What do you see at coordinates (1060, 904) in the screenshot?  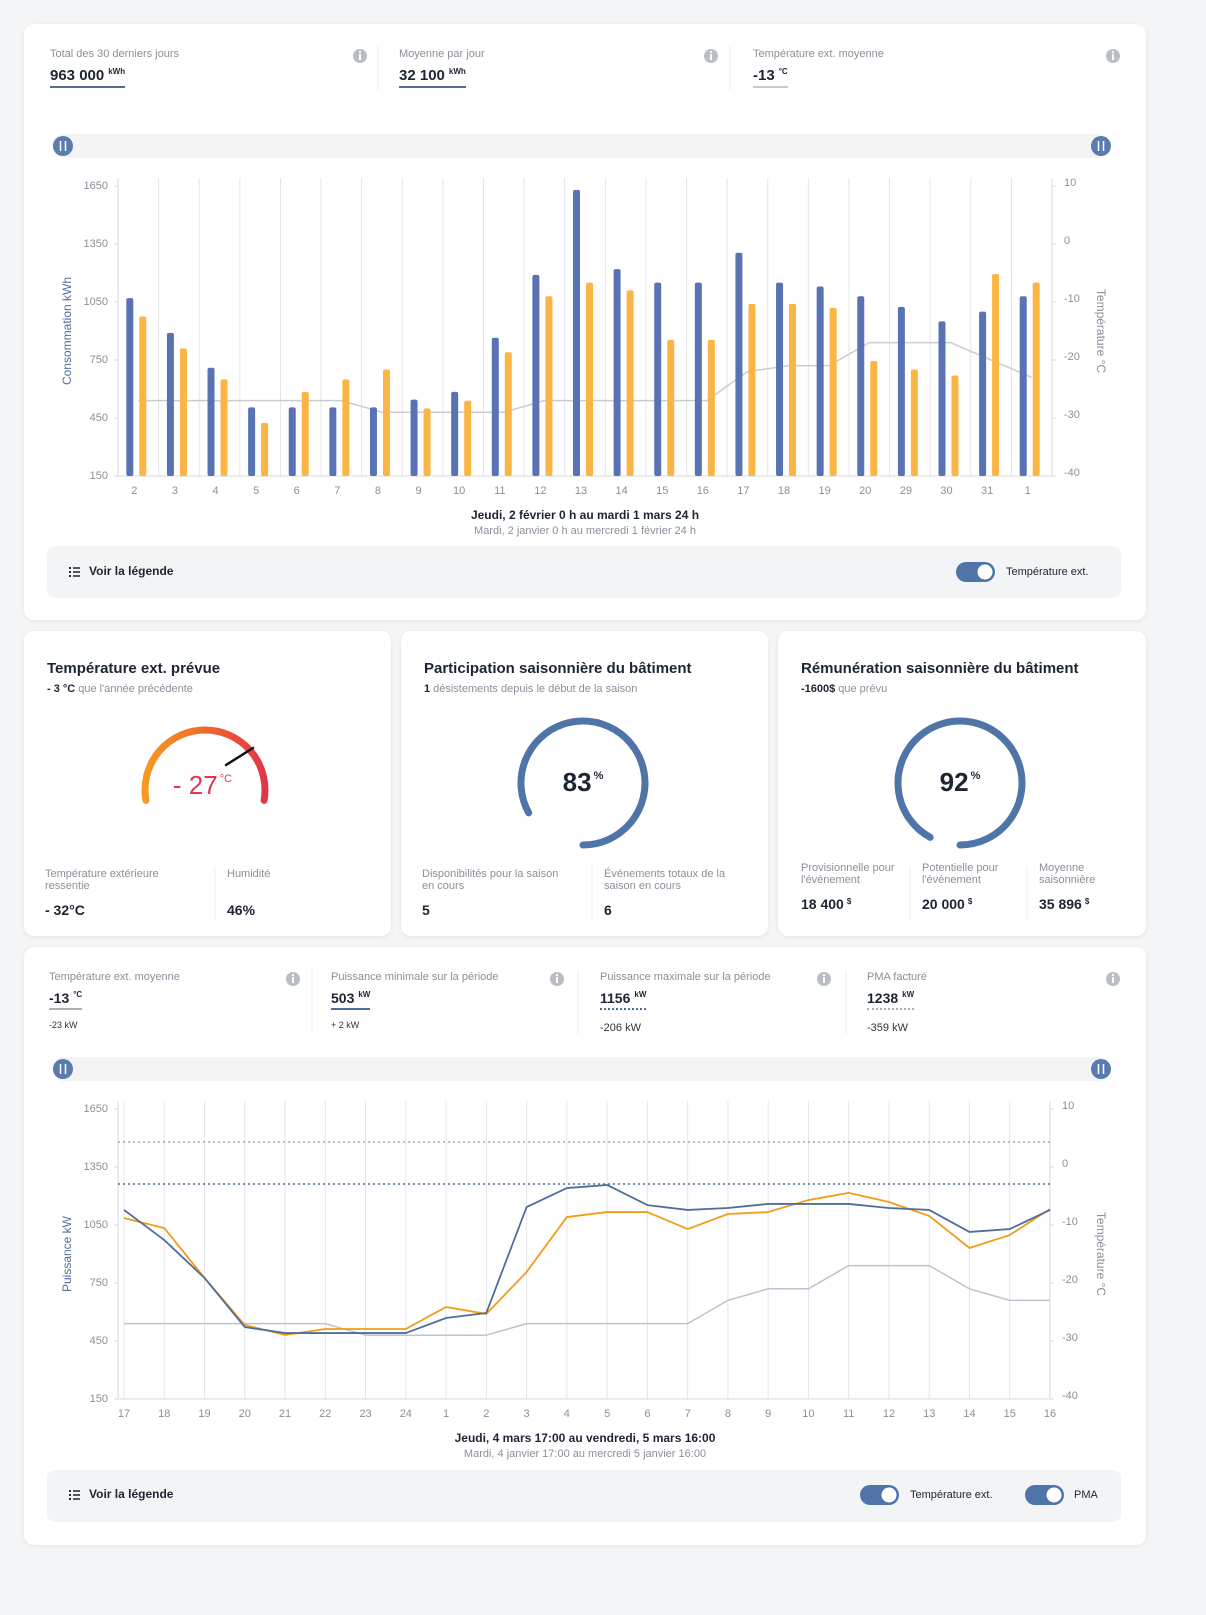 I see `stat-number: 35 896` at bounding box center [1060, 904].